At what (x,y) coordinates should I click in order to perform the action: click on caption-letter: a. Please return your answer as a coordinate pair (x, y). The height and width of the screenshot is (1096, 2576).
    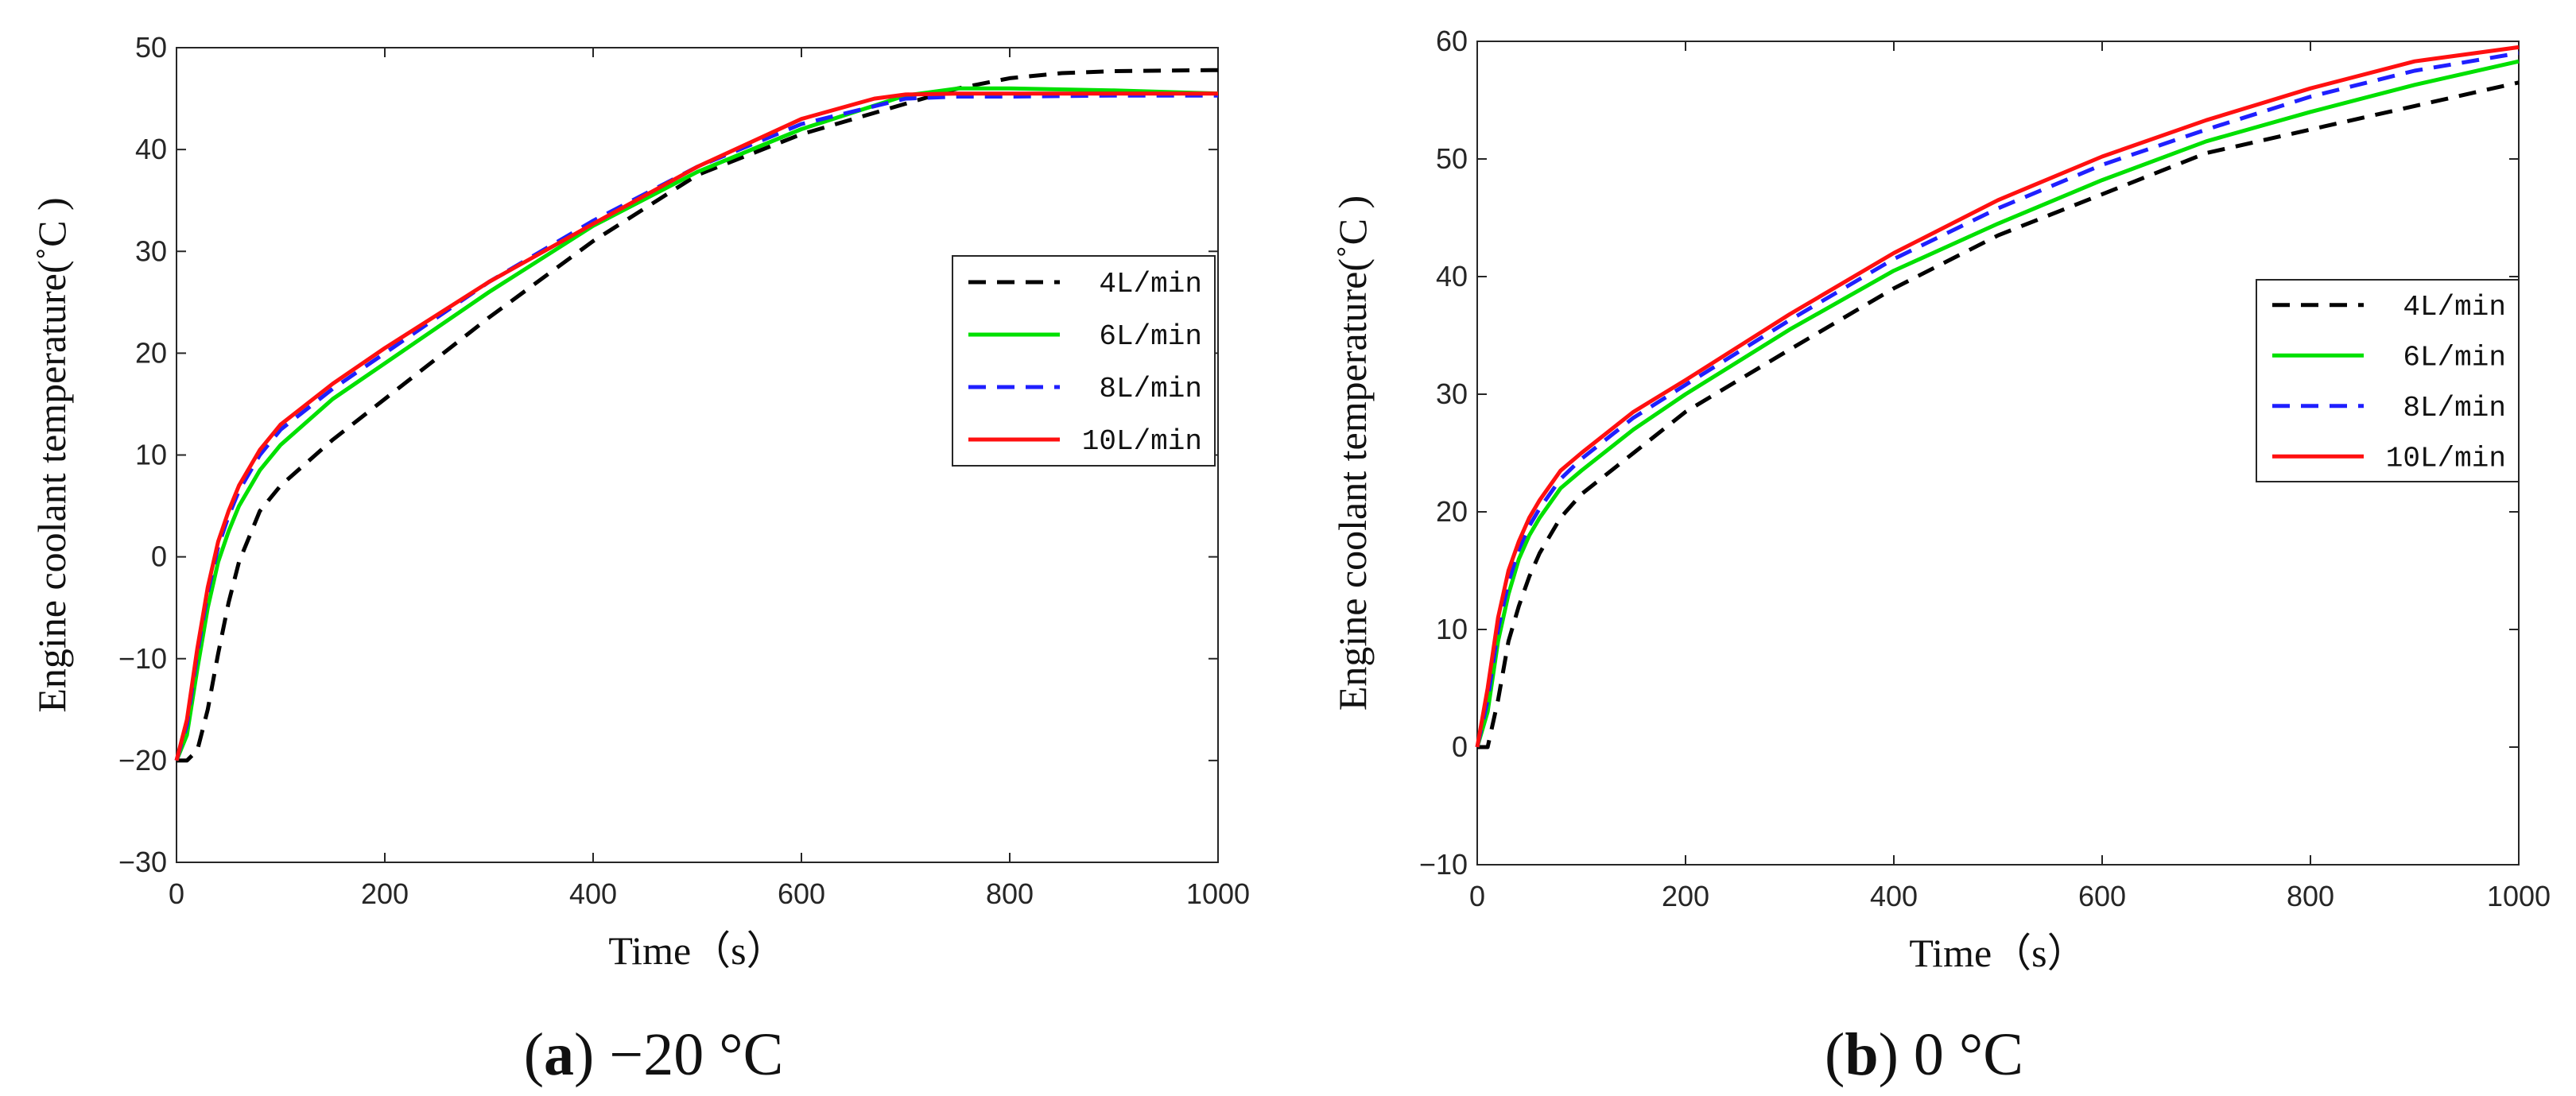
    Looking at the image, I should click on (559, 1054).